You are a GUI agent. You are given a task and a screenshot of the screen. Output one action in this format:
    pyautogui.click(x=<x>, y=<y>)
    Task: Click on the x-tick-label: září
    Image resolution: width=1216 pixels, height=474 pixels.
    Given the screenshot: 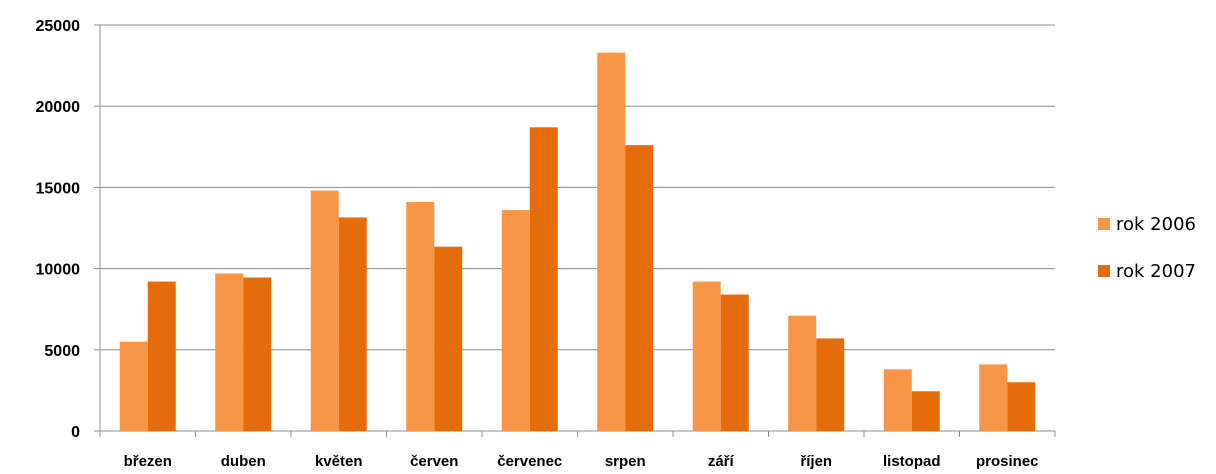 What is the action you would take?
    pyautogui.click(x=721, y=461)
    